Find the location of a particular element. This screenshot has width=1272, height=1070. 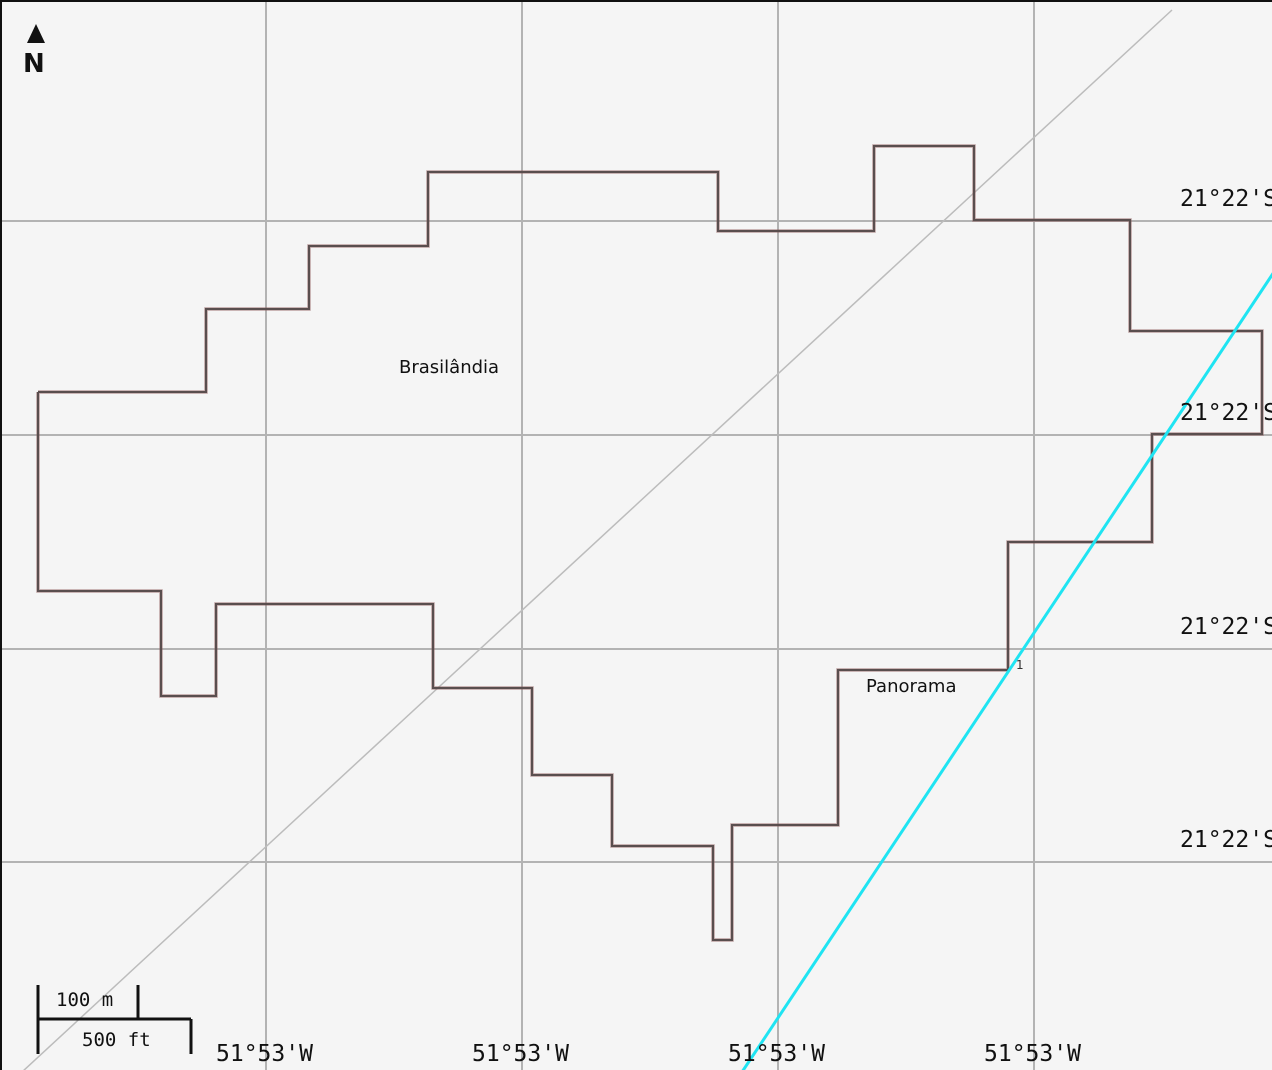

place-label-brasilandia: Brasilândia is located at coordinates (449, 367).